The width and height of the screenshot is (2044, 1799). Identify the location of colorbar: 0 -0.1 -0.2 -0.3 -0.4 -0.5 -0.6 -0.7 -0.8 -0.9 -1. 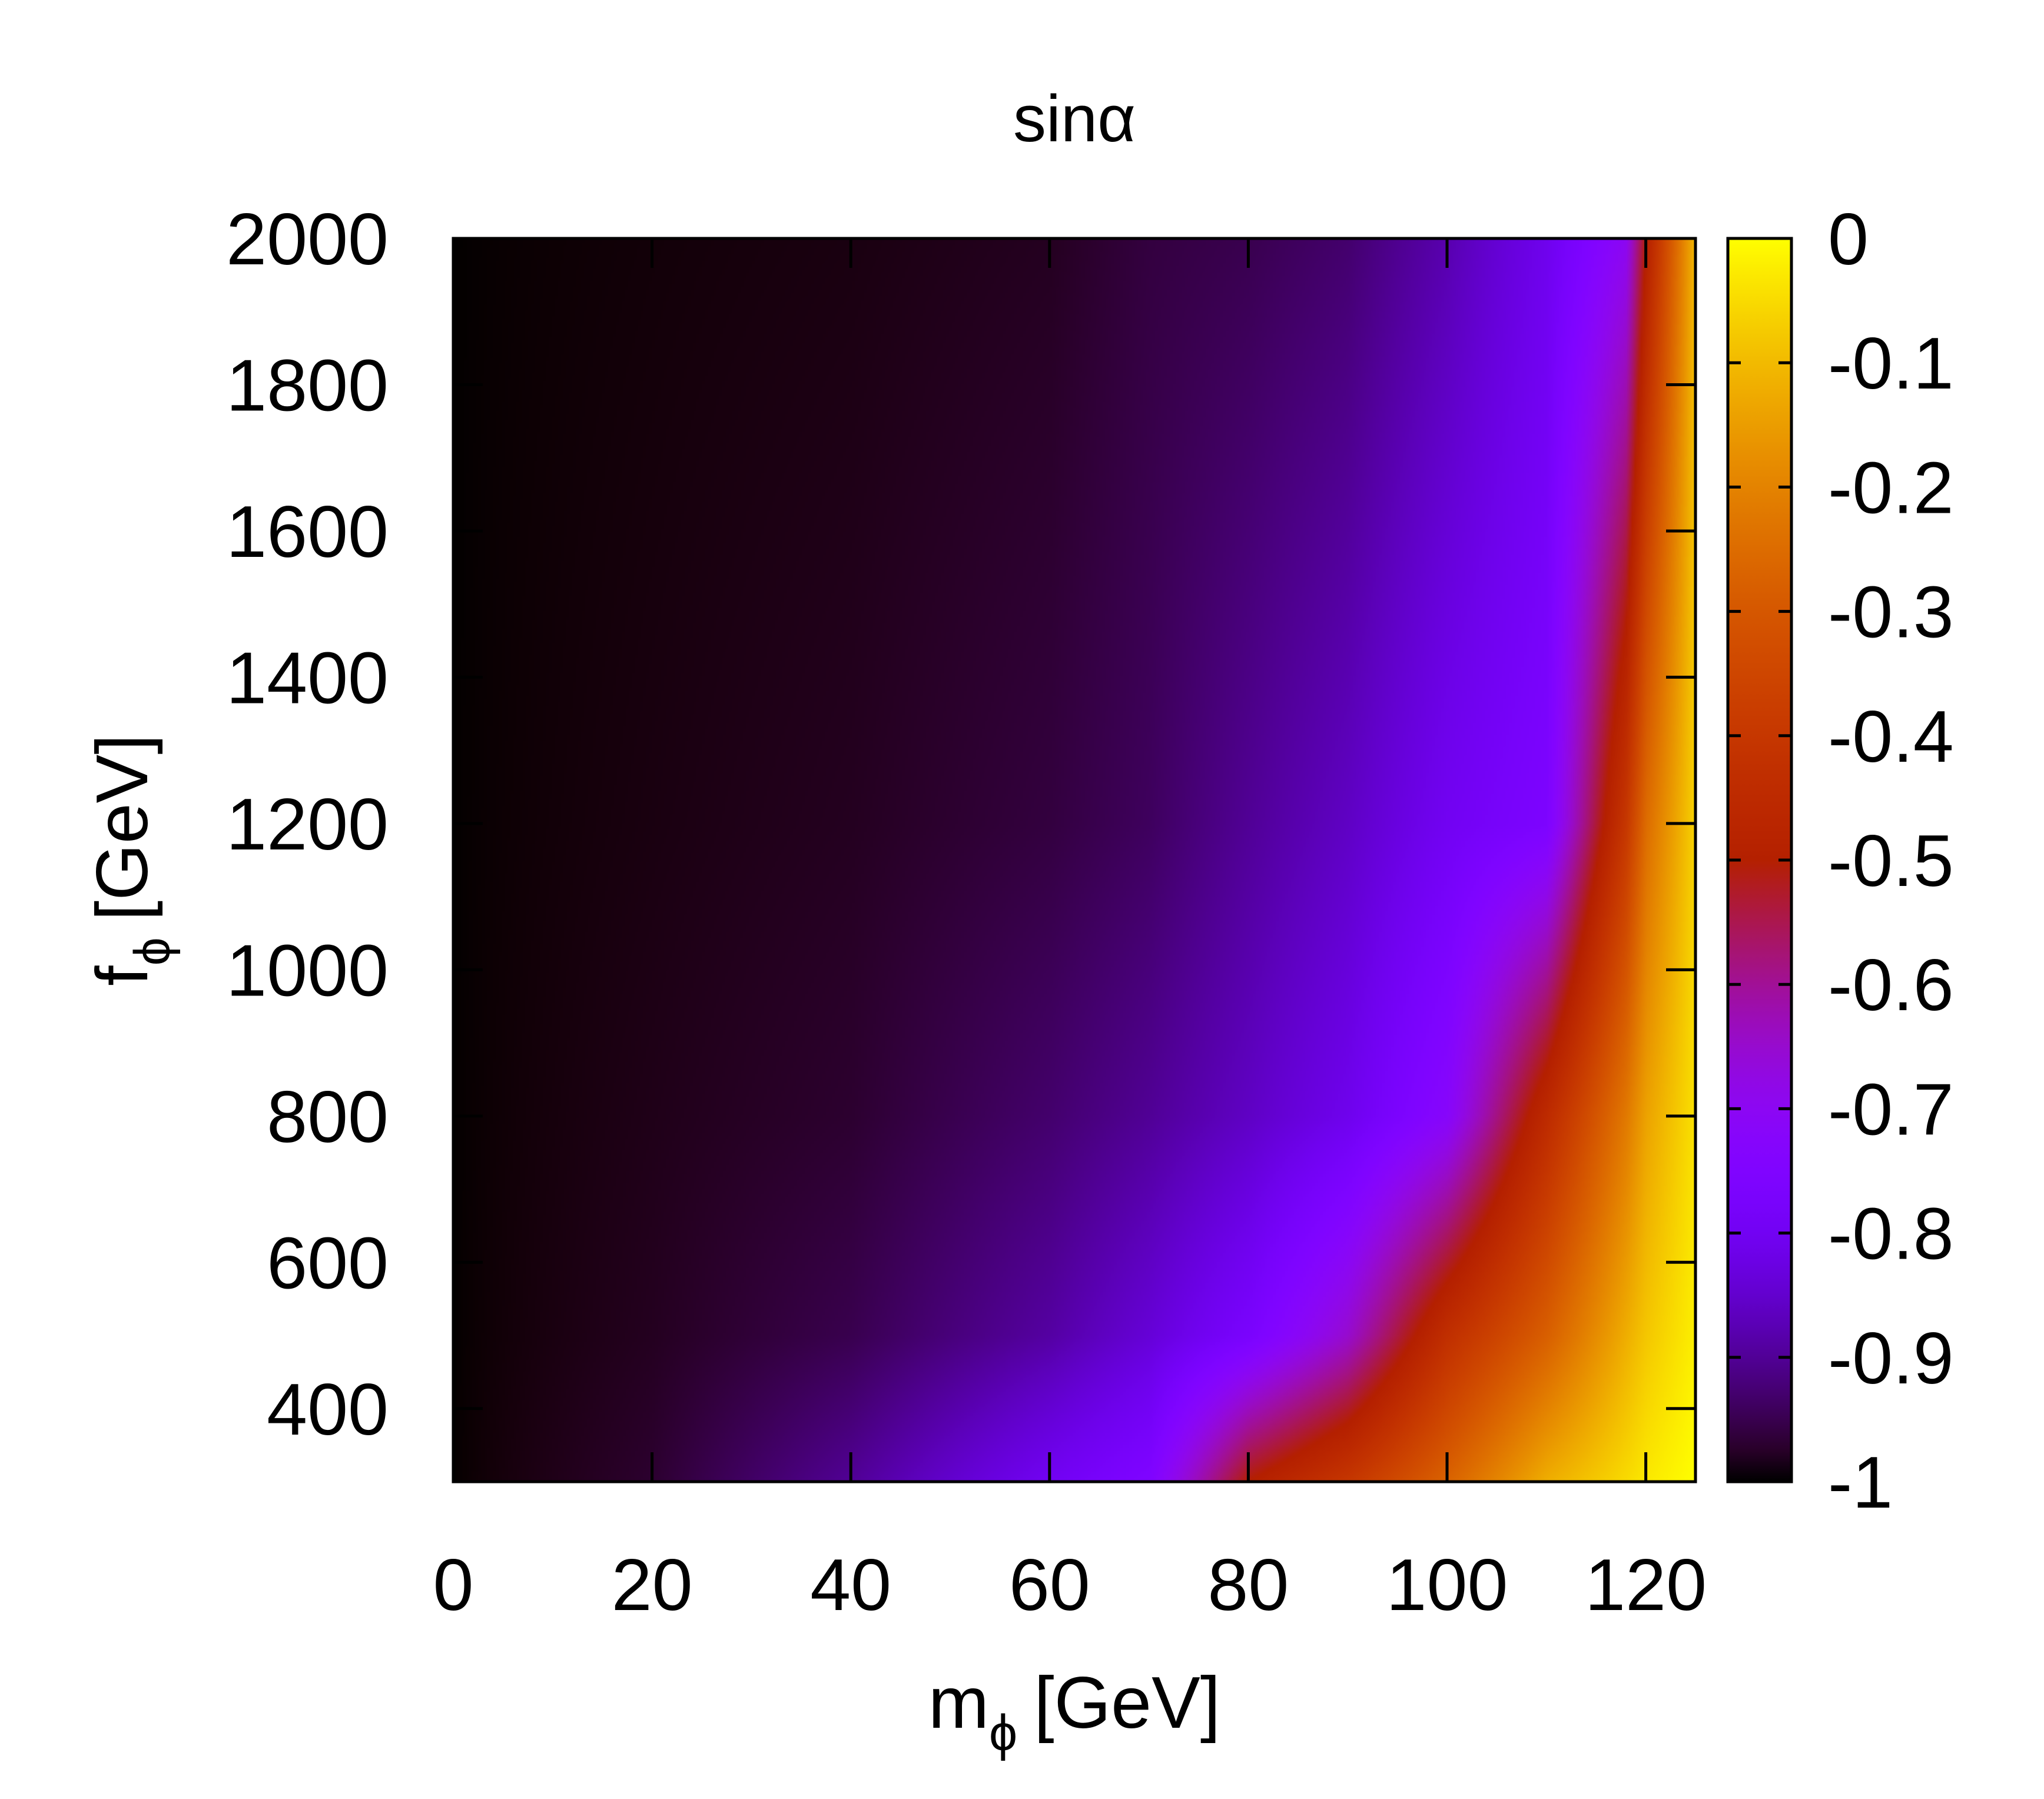
(1840, 861).